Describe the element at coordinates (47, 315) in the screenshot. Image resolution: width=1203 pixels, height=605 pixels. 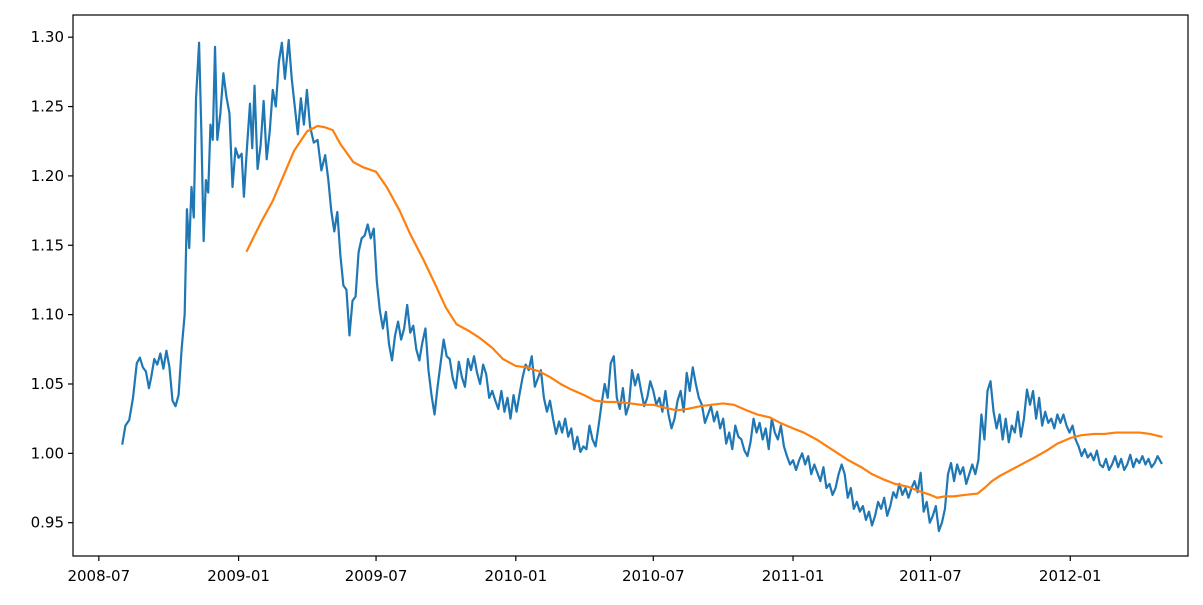
I see `y-tick-label: 1.10` at that location.